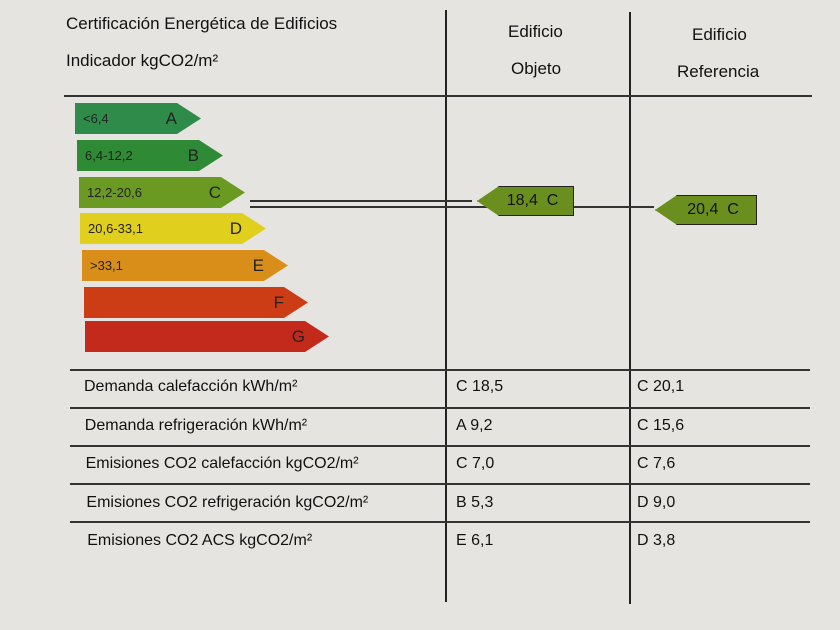  Describe the element at coordinates (114, 192) in the screenshot. I see `scale-range: 12,2-20,6` at that location.